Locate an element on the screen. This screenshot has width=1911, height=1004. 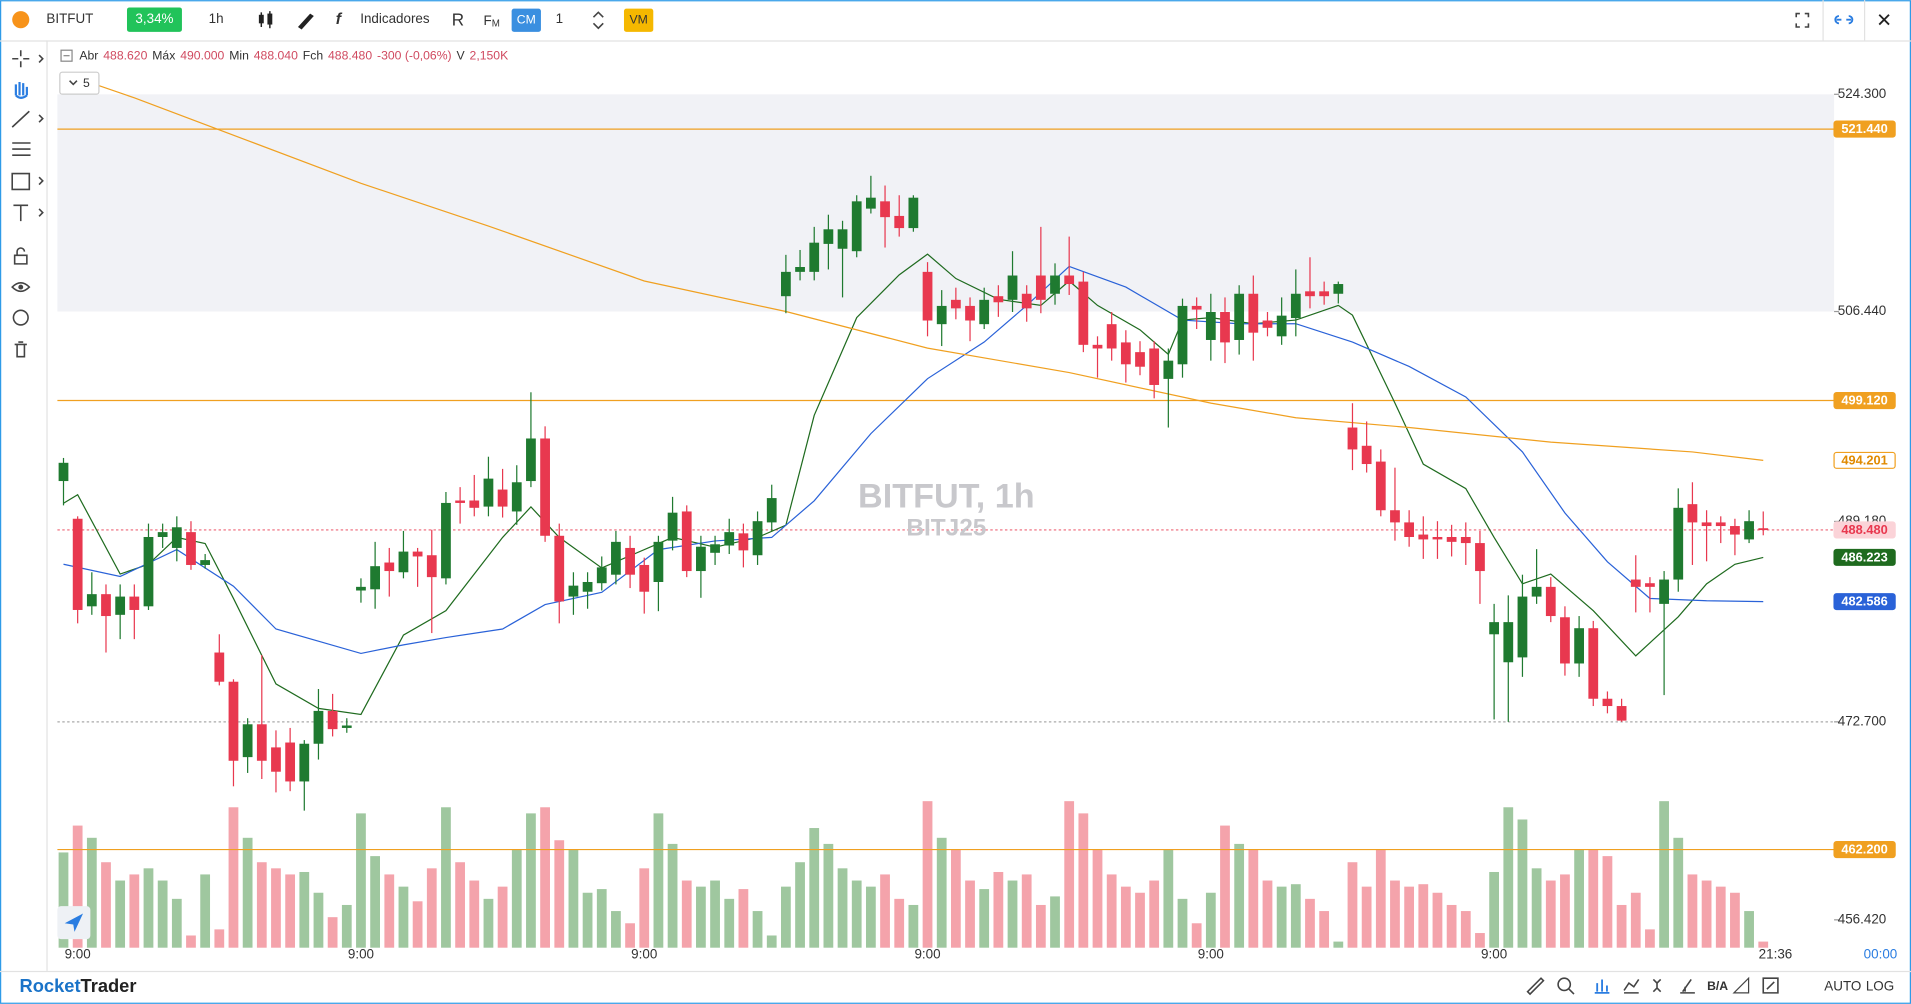
scale-tool is located at coordinates (1741, 985).